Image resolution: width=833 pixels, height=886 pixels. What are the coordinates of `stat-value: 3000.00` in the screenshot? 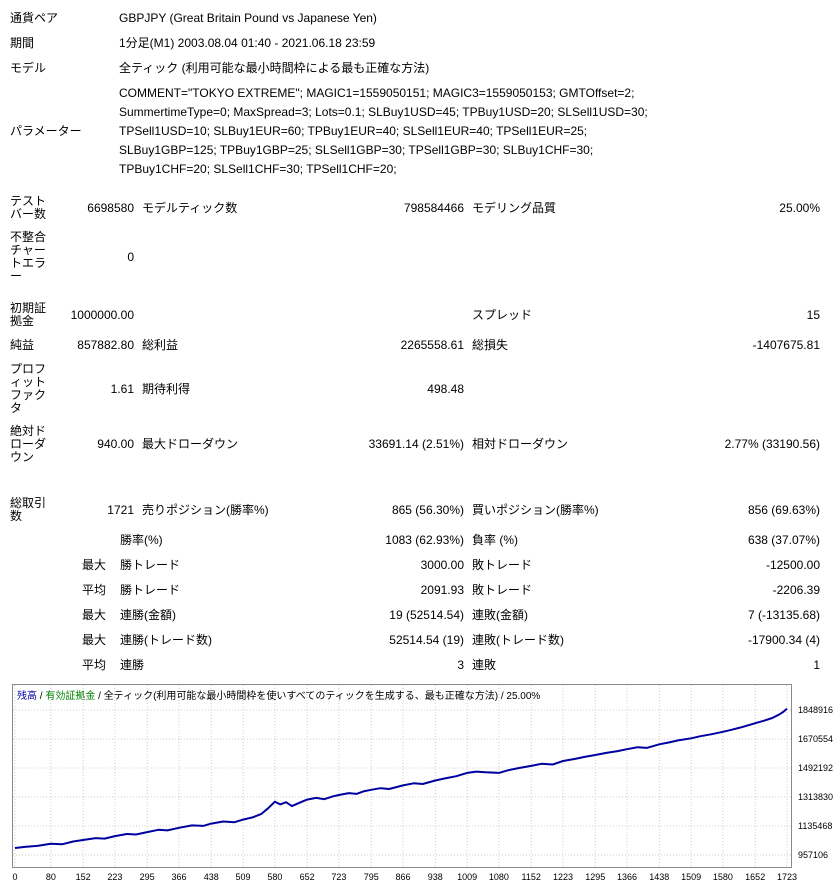 It's located at (442, 565).